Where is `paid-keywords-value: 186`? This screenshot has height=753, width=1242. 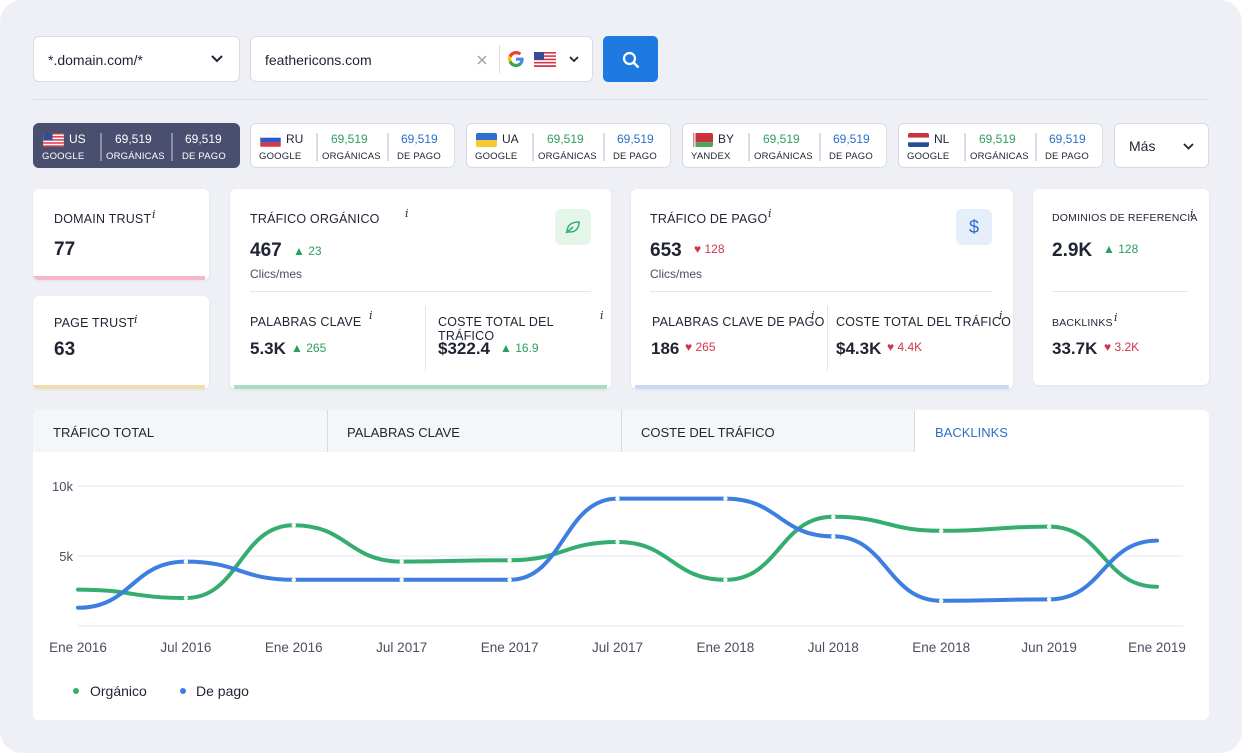 paid-keywords-value: 186 is located at coordinates (665, 348).